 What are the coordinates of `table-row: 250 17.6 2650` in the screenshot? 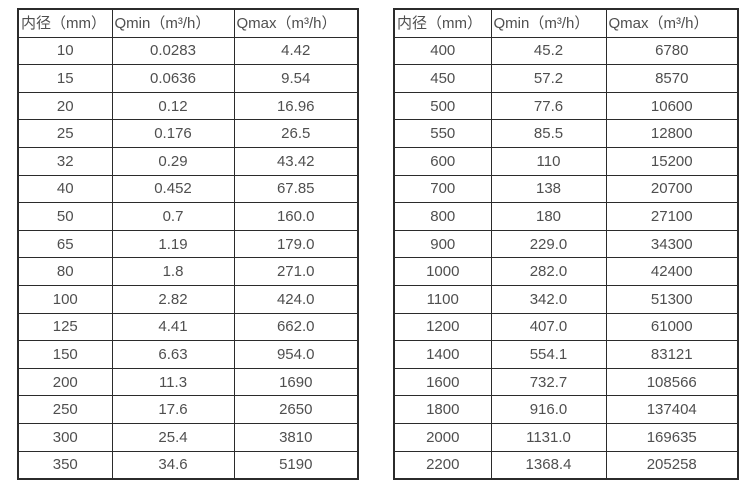 It's located at (188, 409).